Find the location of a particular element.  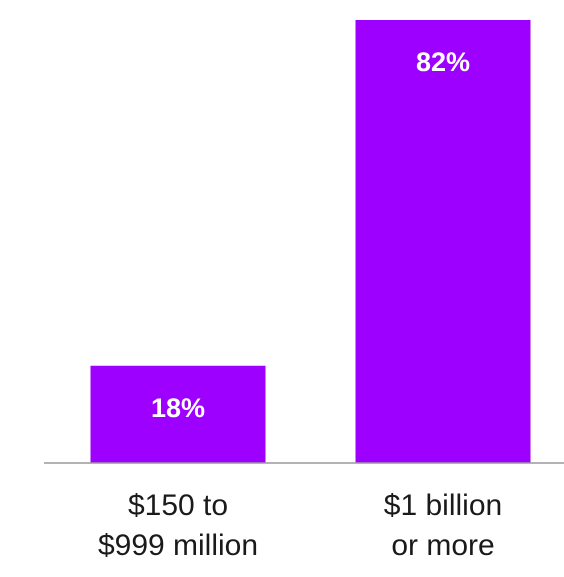

x-tick-label-line: $1 billion is located at coordinates (443, 505).